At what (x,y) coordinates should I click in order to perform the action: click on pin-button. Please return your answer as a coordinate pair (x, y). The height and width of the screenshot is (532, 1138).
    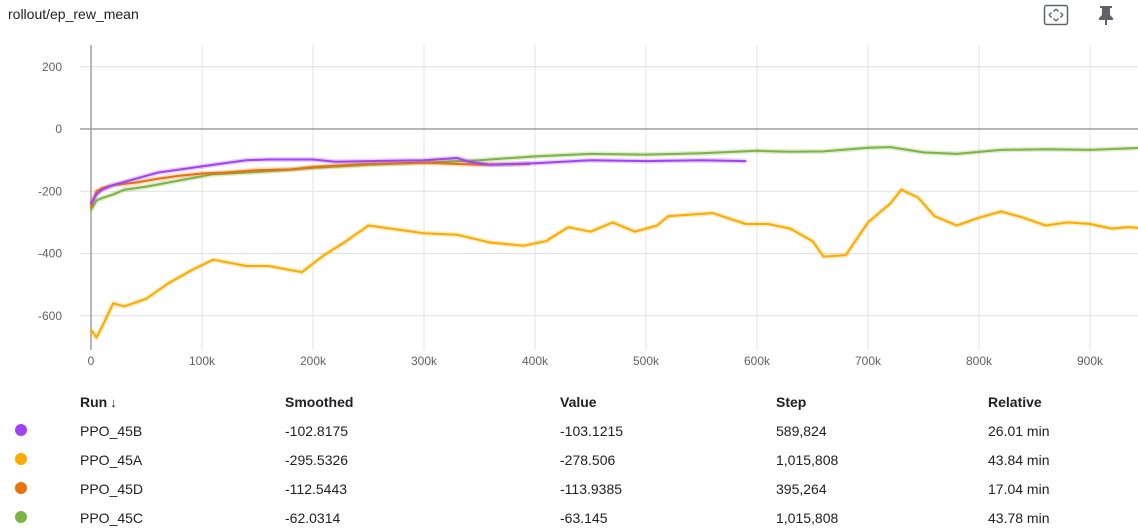
    Looking at the image, I should click on (1106, 15).